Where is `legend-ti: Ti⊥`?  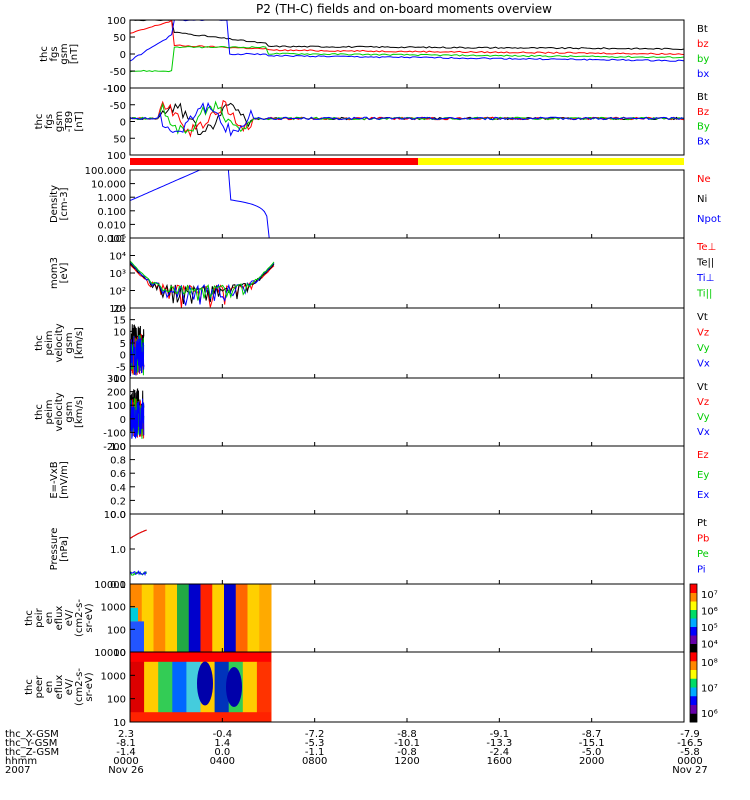
legend-ti: Ti⊥ is located at coordinates (705, 278).